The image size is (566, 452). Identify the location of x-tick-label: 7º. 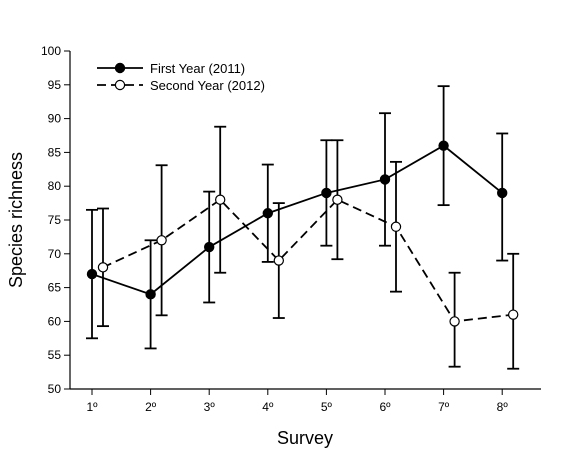
(444, 407).